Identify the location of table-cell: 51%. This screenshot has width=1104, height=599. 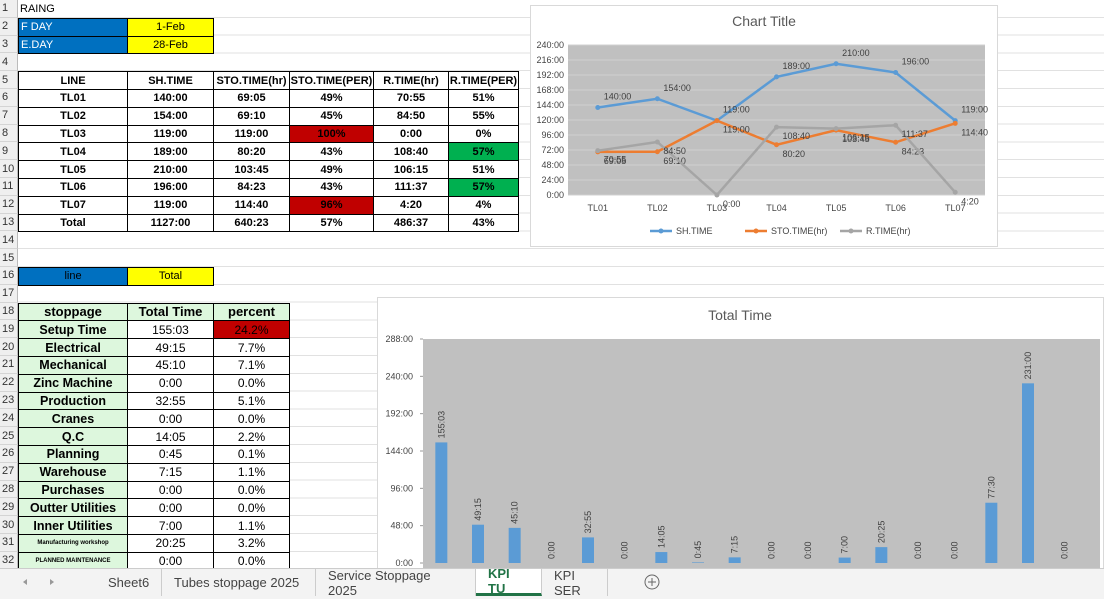
(483, 98).